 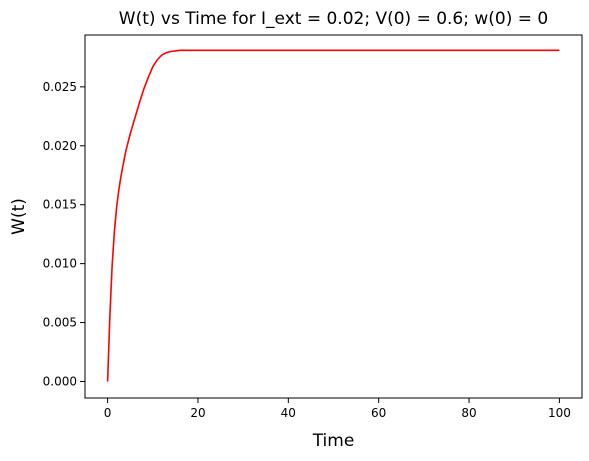 I want to click on x-tick-label: 80, so click(x=468, y=413).